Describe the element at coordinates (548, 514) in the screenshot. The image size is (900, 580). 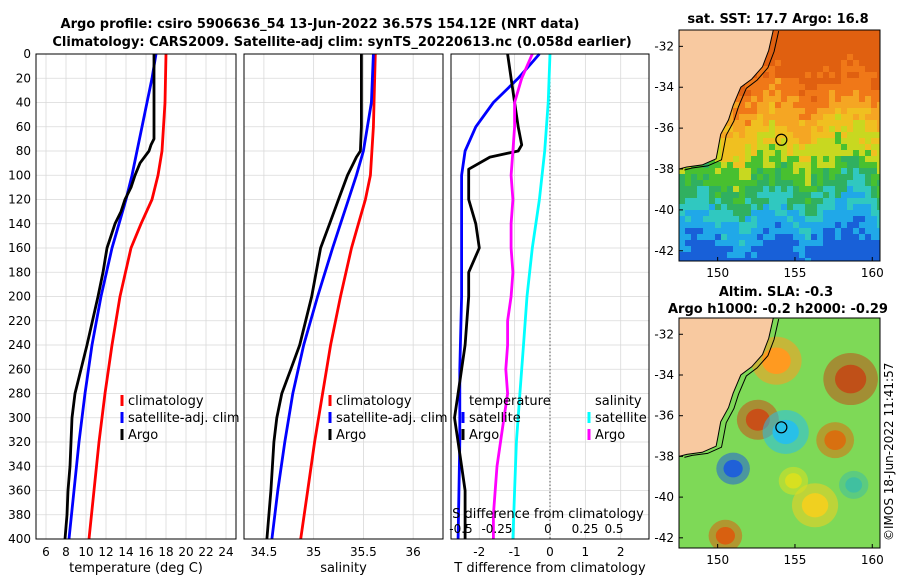
I see `secondary-x-axis-label: S difference from climatology` at that location.